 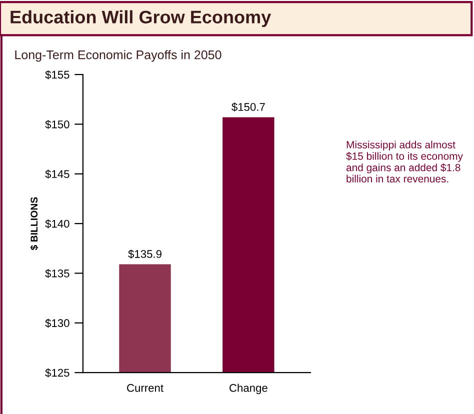 I want to click on y-tick-label: $125, so click(x=57, y=373).